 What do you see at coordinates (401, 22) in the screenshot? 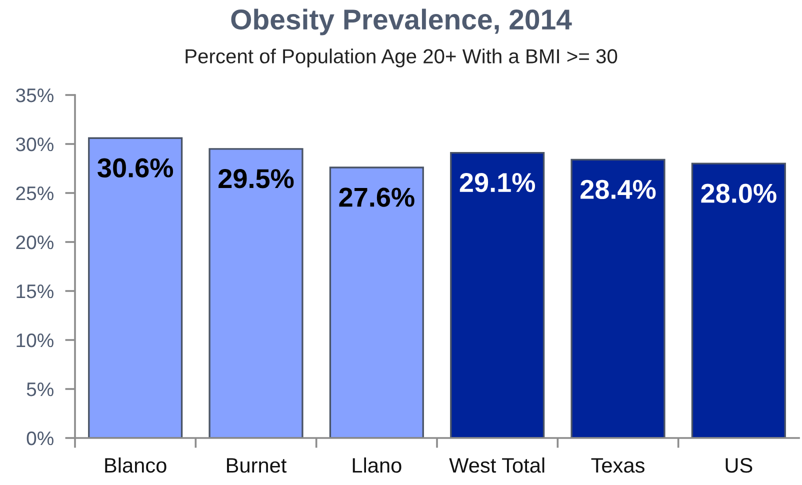
I see `chart-title: Obesity Prevalence, 2014` at bounding box center [401, 22].